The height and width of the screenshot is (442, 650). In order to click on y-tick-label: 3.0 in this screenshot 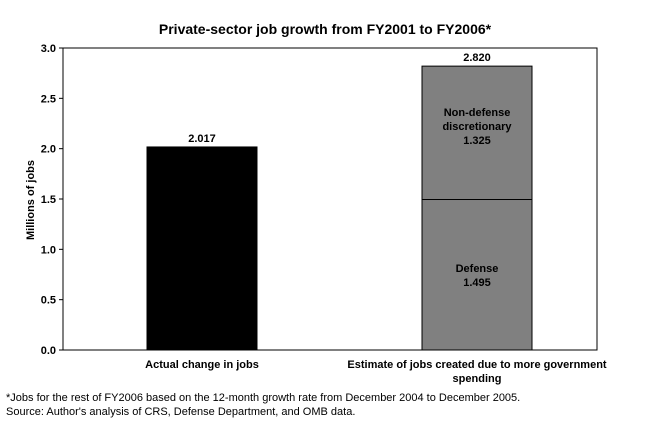, I will do `click(48, 49)`.